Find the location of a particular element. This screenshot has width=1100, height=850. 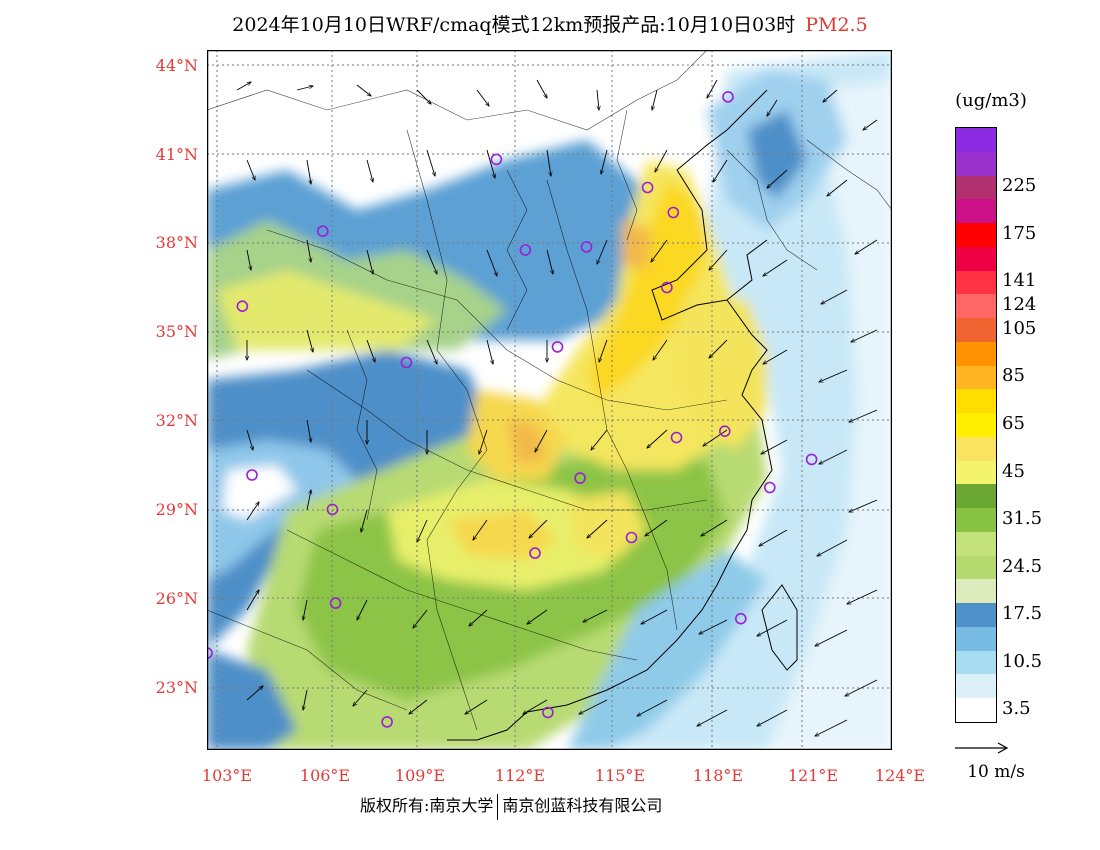

wind-reference-label: 10 m/s is located at coordinates (996, 772).